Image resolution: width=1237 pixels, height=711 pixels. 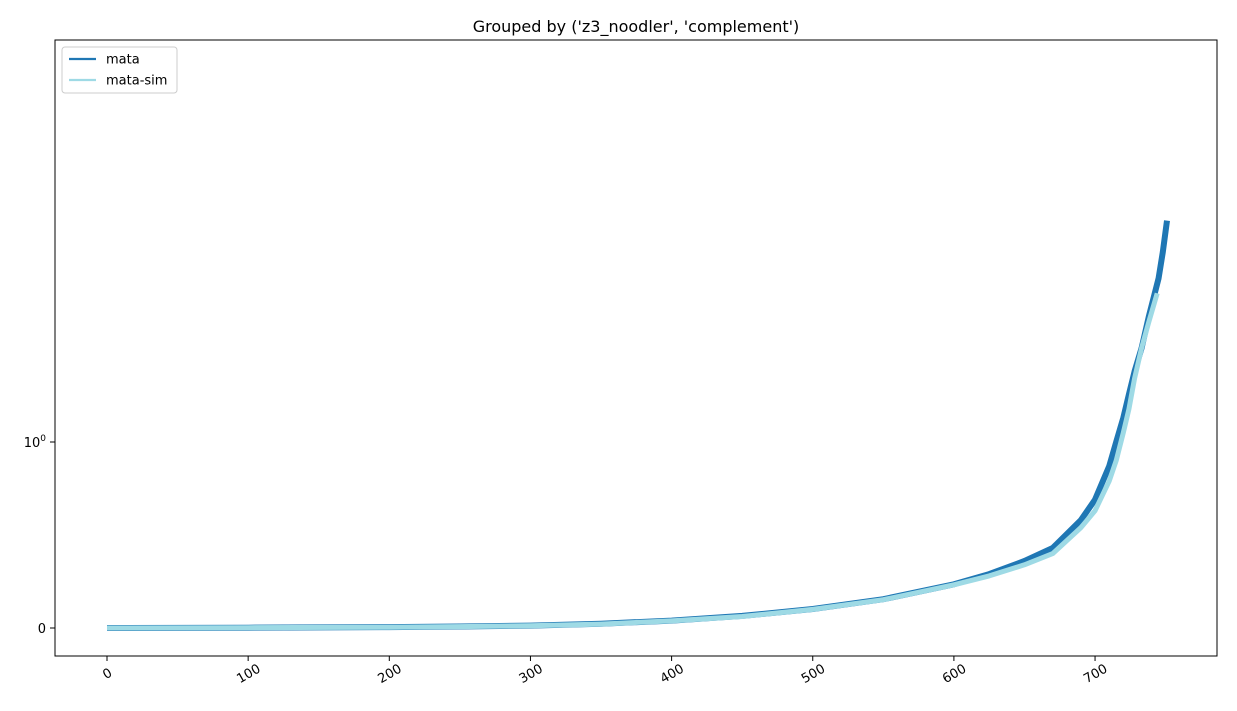 I want to click on legend-label: mata-sim, so click(x=136, y=81).